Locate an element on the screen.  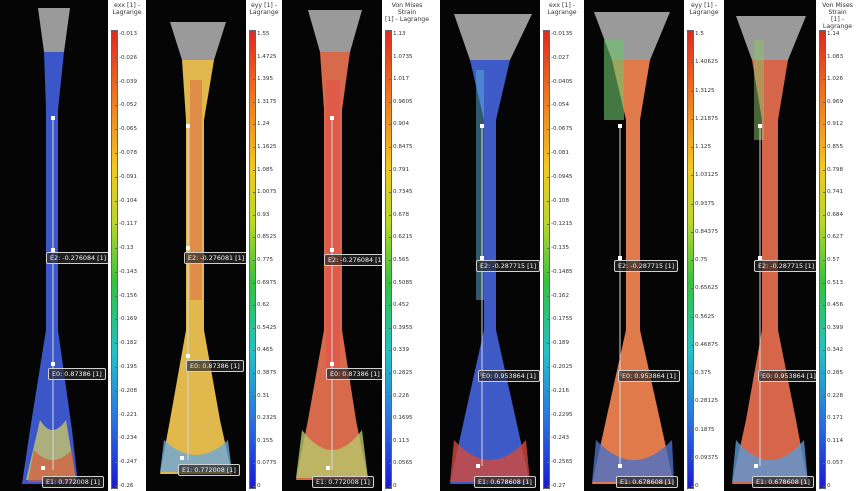
colorbar-tick-label: 0.912 is located at coordinates (833, 124).